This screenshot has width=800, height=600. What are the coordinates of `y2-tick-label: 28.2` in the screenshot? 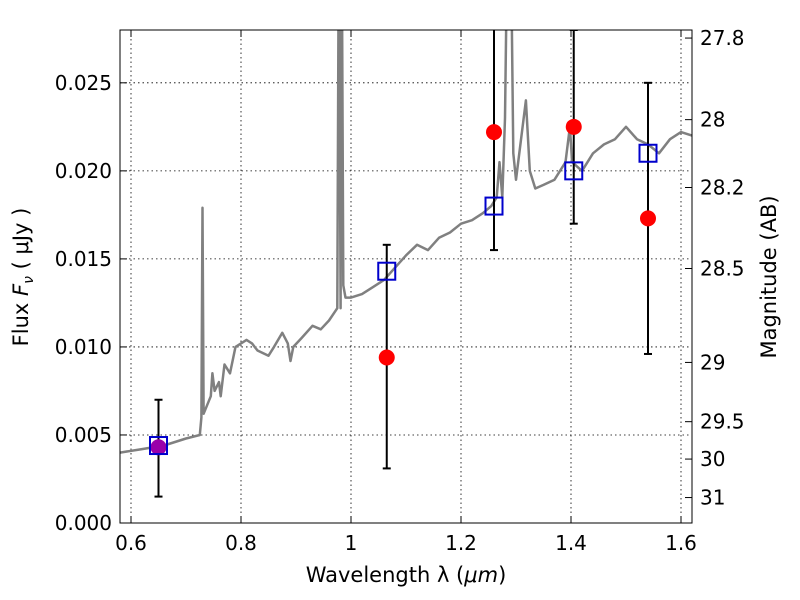 It's located at (722, 188).